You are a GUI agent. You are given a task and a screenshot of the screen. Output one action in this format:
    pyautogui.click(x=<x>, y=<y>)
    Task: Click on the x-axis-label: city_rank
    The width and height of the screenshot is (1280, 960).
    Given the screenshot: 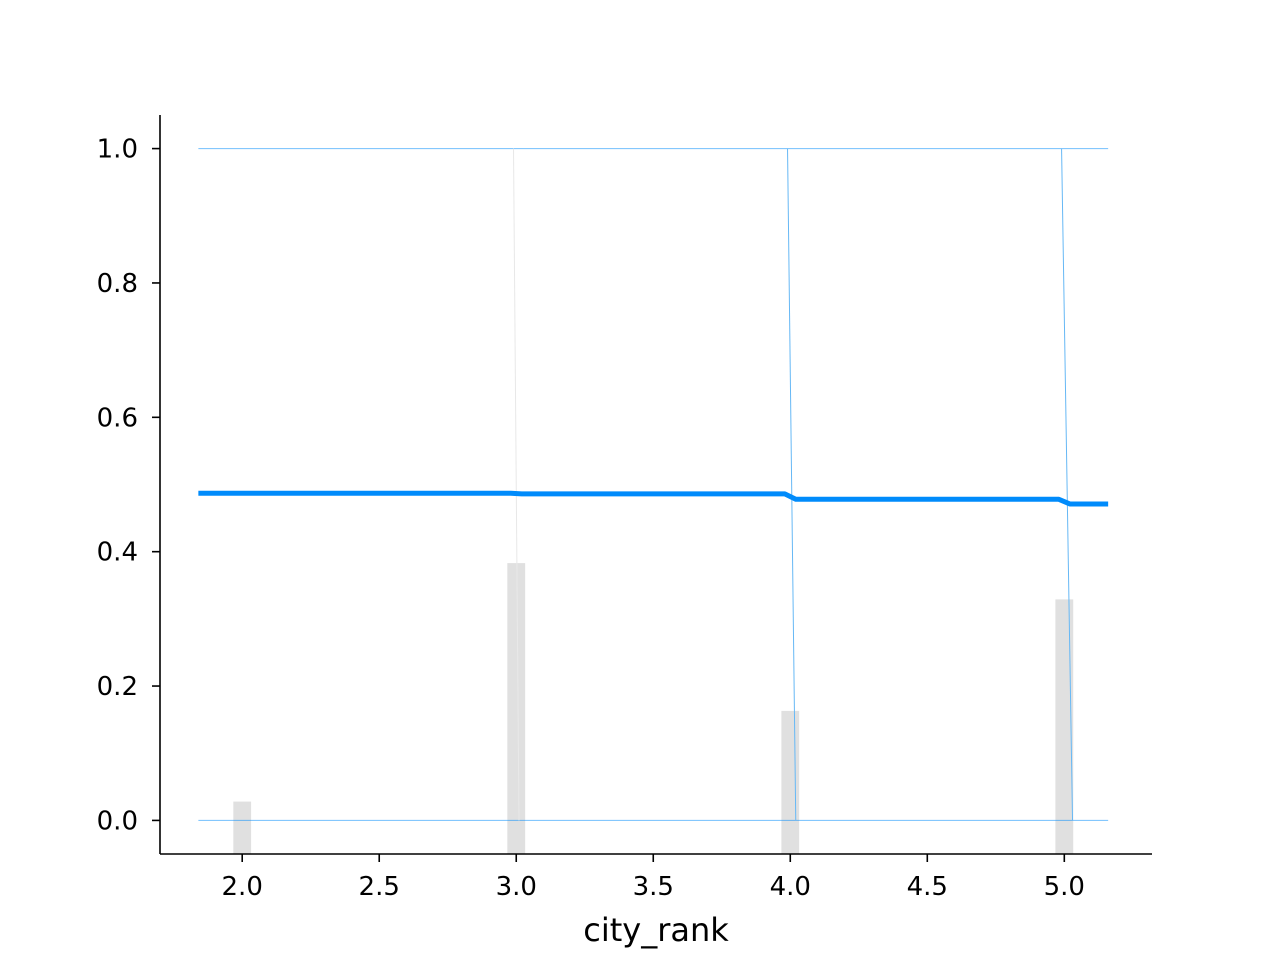 What is the action you would take?
    pyautogui.click(x=656, y=930)
    